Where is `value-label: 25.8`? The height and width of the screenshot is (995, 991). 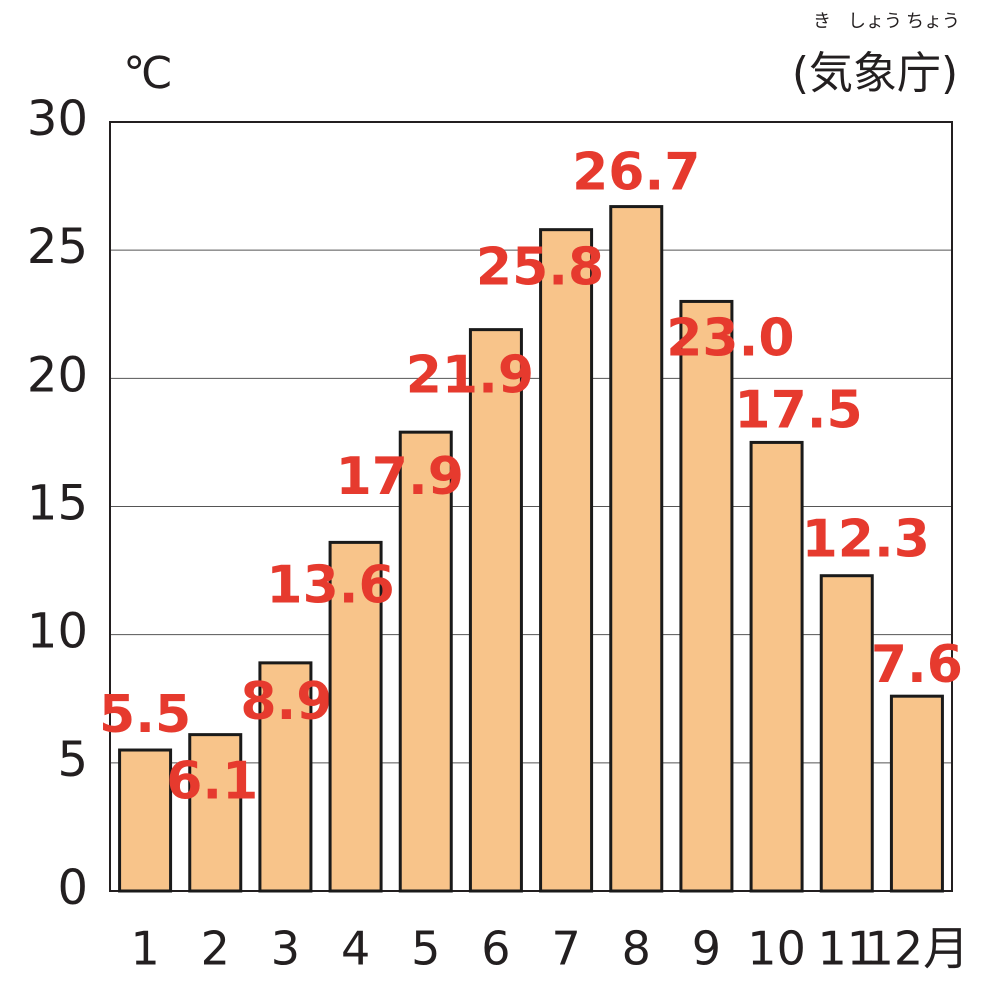 value-label: 25.8 is located at coordinates (540, 268).